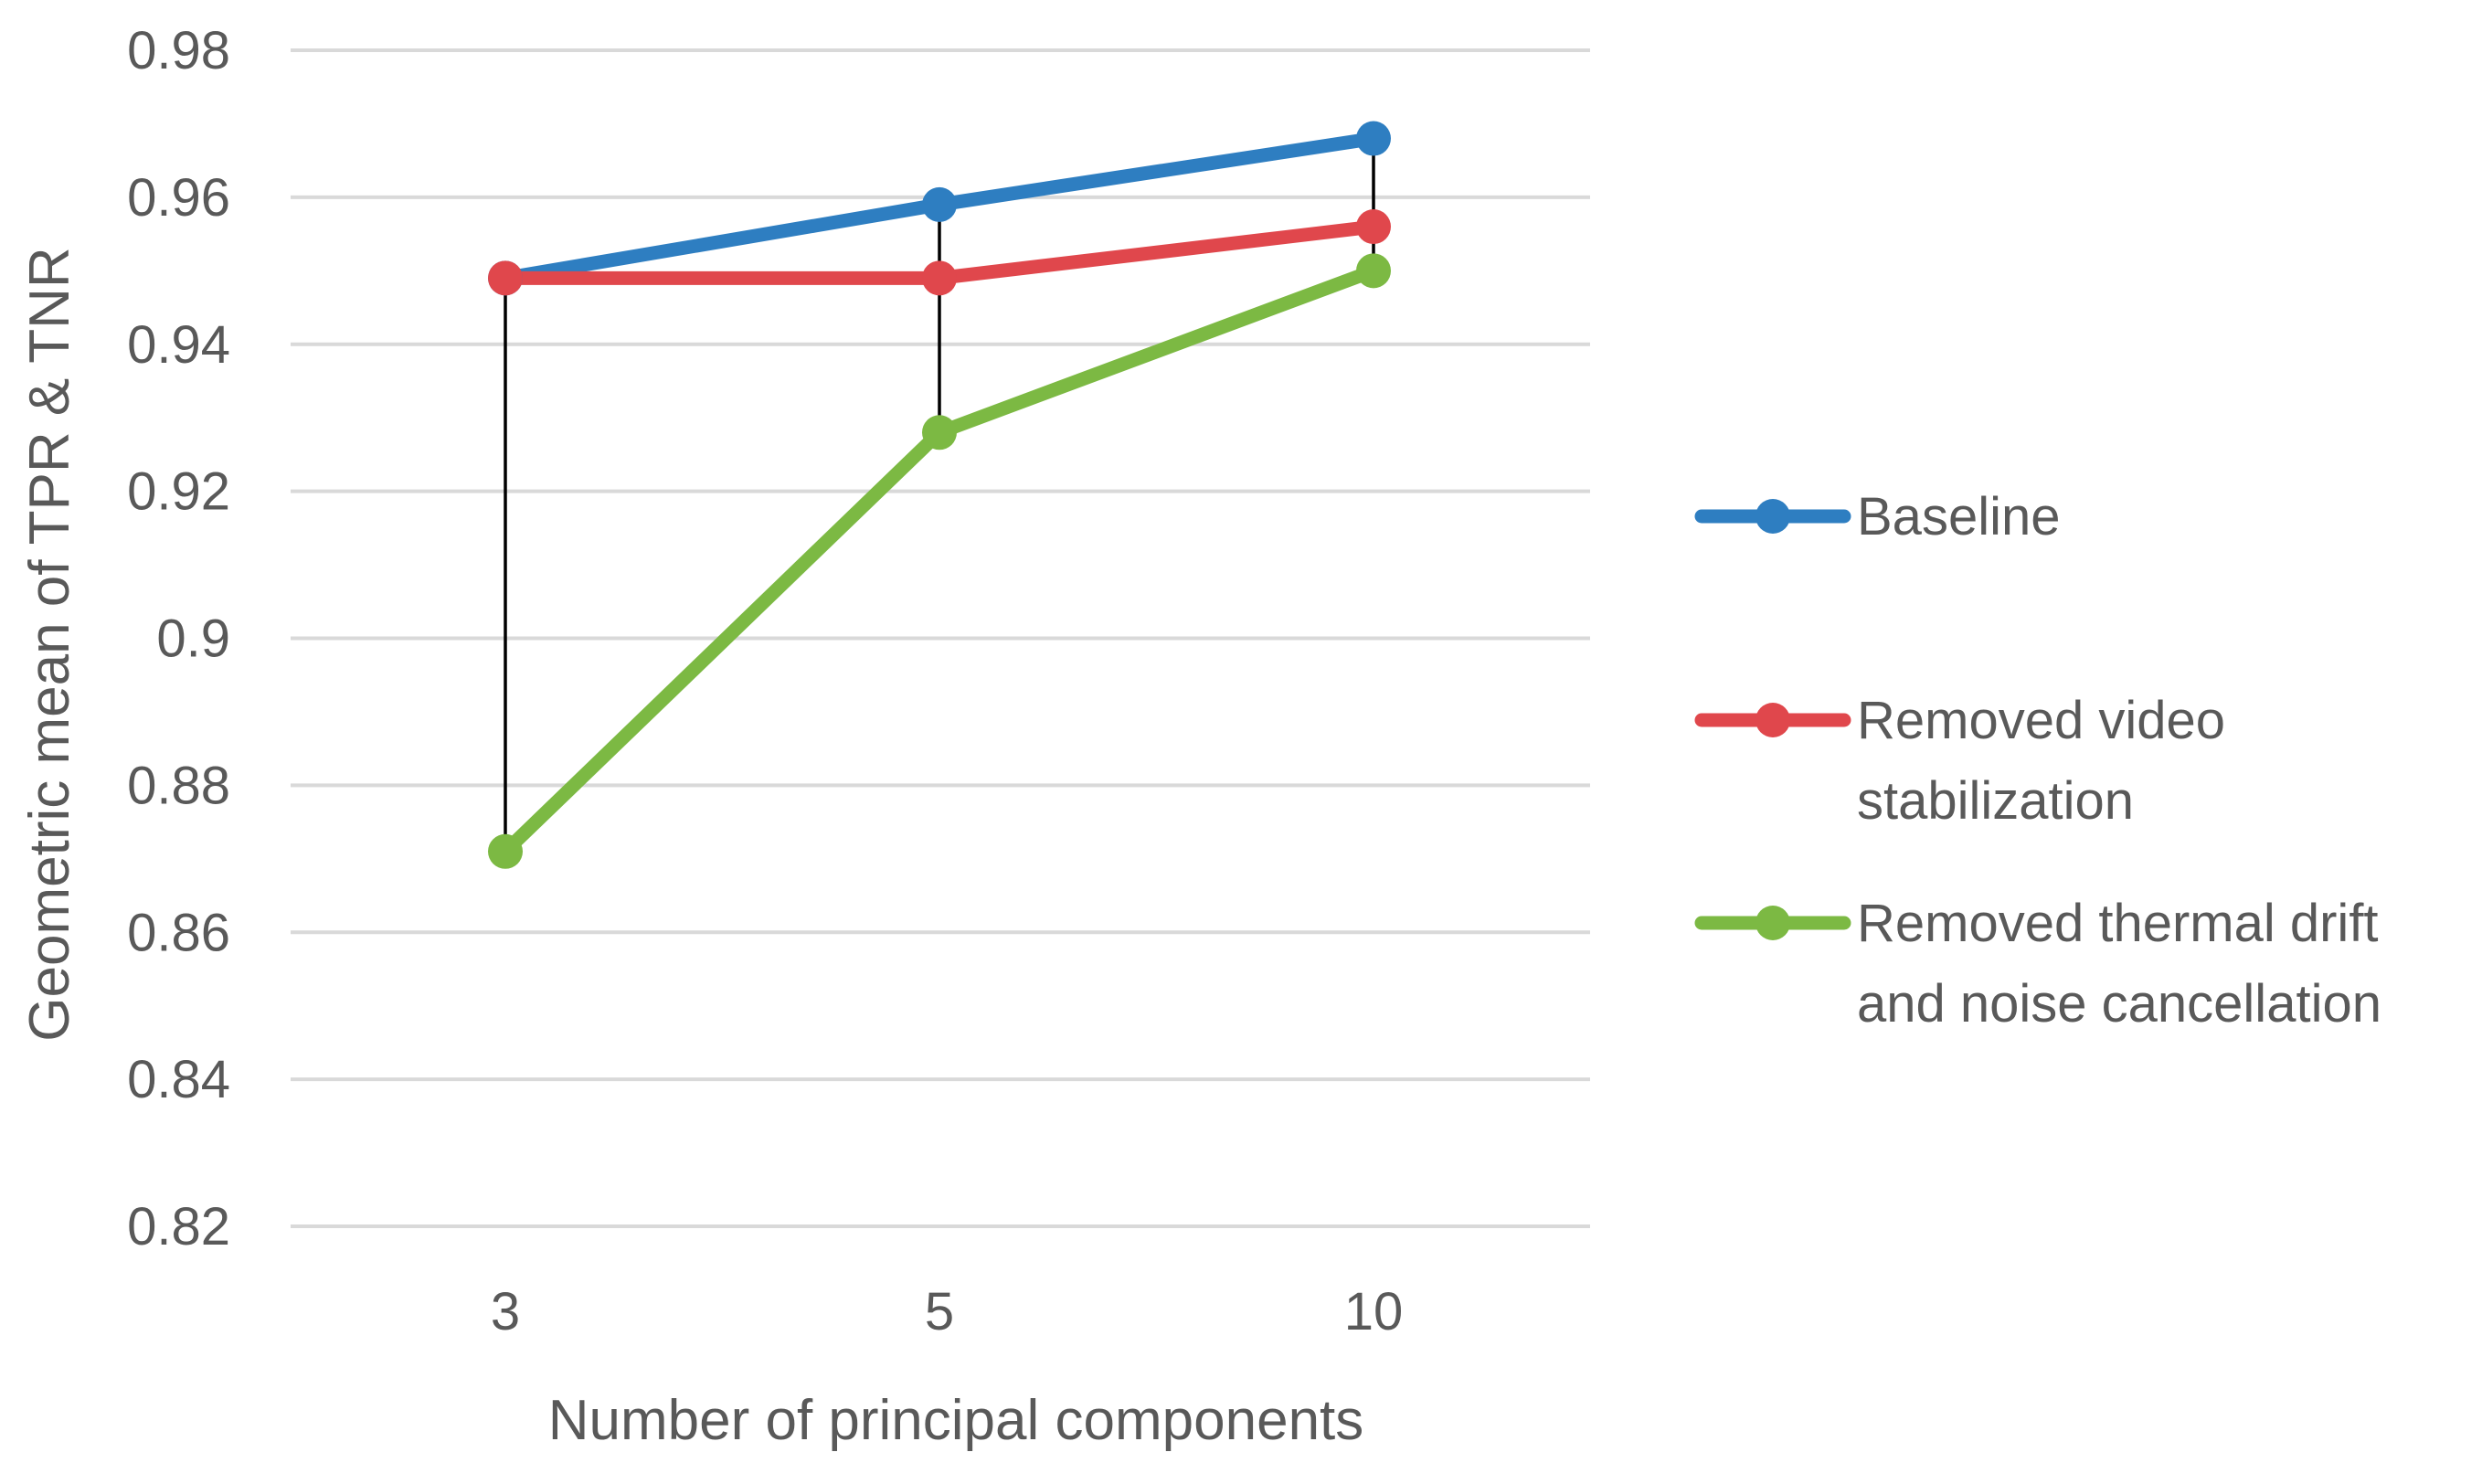 The image size is (2482, 1484). Describe the element at coordinates (1995, 801) in the screenshot. I see `legend-label: stabilization` at that location.